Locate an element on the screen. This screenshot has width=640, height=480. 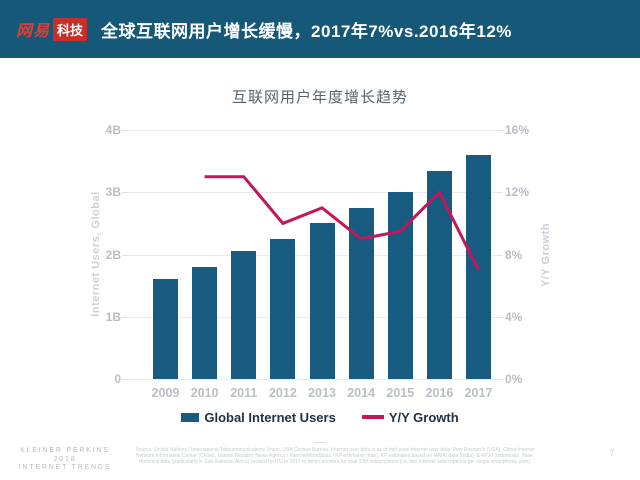
bar-2011 is located at coordinates (244, 315).